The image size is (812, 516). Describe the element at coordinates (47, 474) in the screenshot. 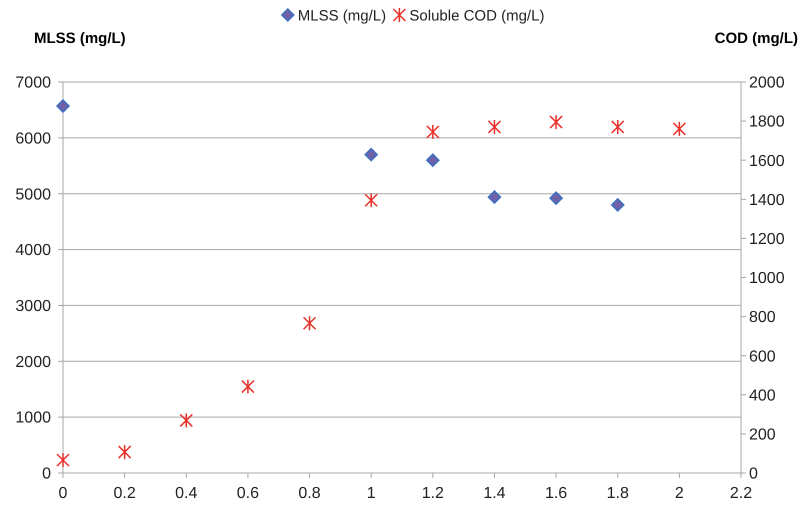

I see `y-tick-label: 0` at that location.